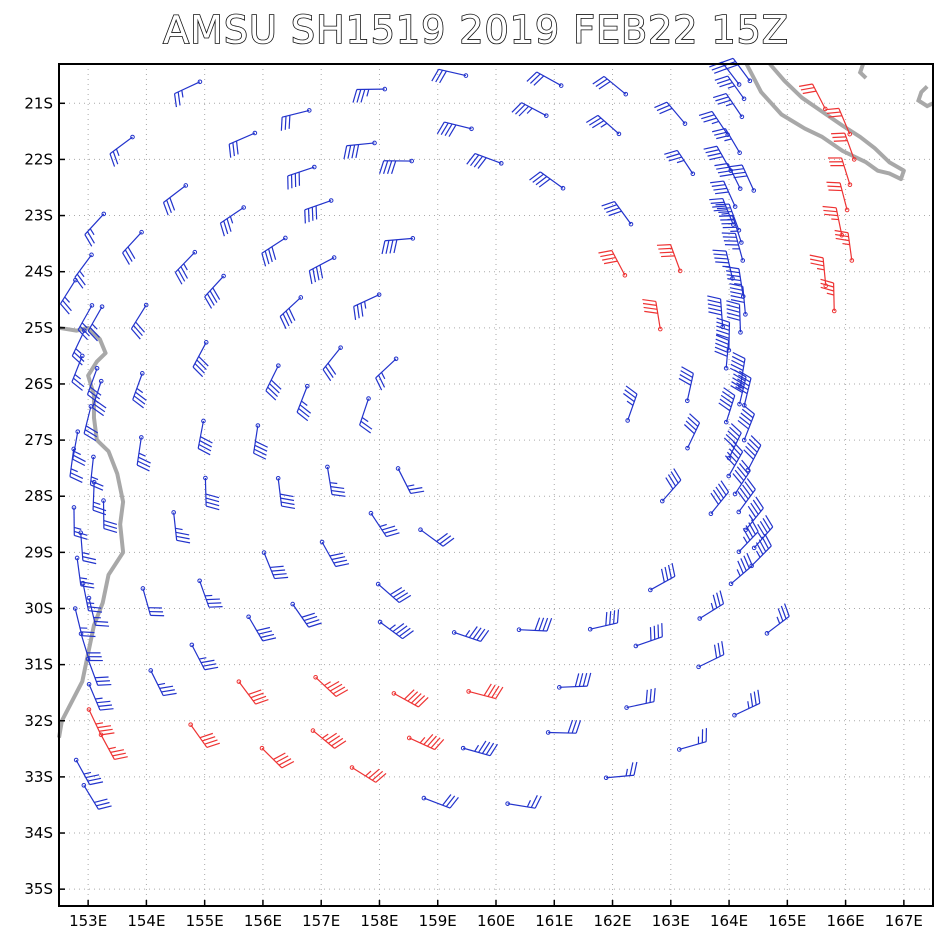  What do you see at coordinates (263, 921) in the screenshot?
I see `lon-tick-label: 156E` at bounding box center [263, 921].